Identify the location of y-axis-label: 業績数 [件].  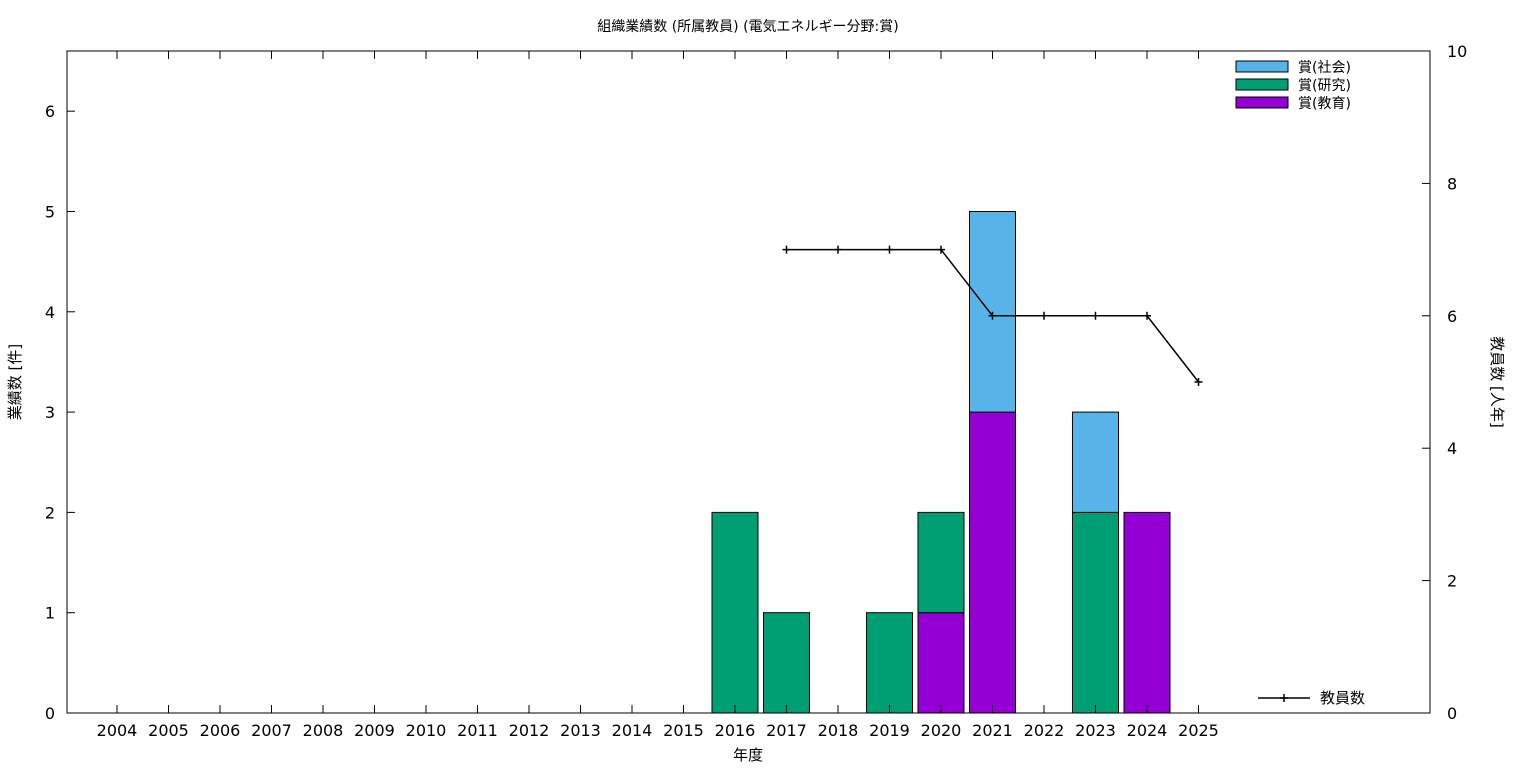
(15, 382).